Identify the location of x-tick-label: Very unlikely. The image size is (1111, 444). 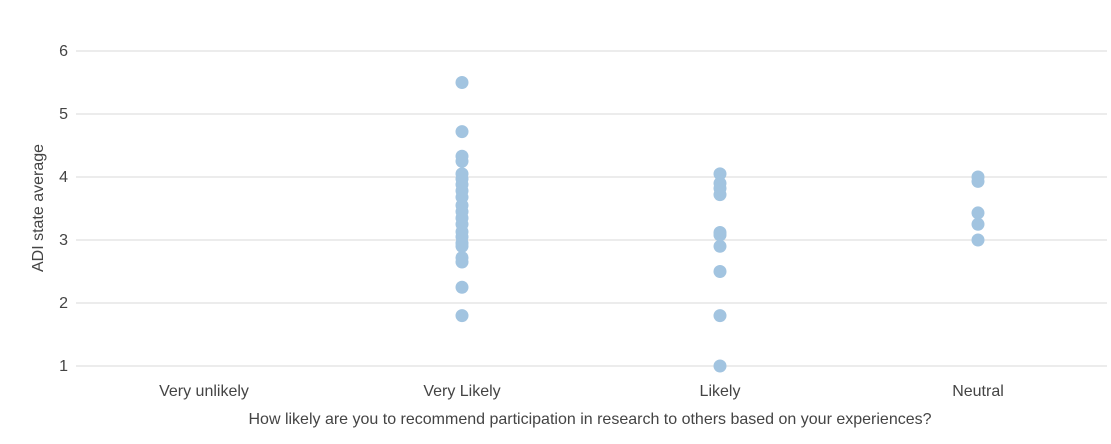
(204, 391).